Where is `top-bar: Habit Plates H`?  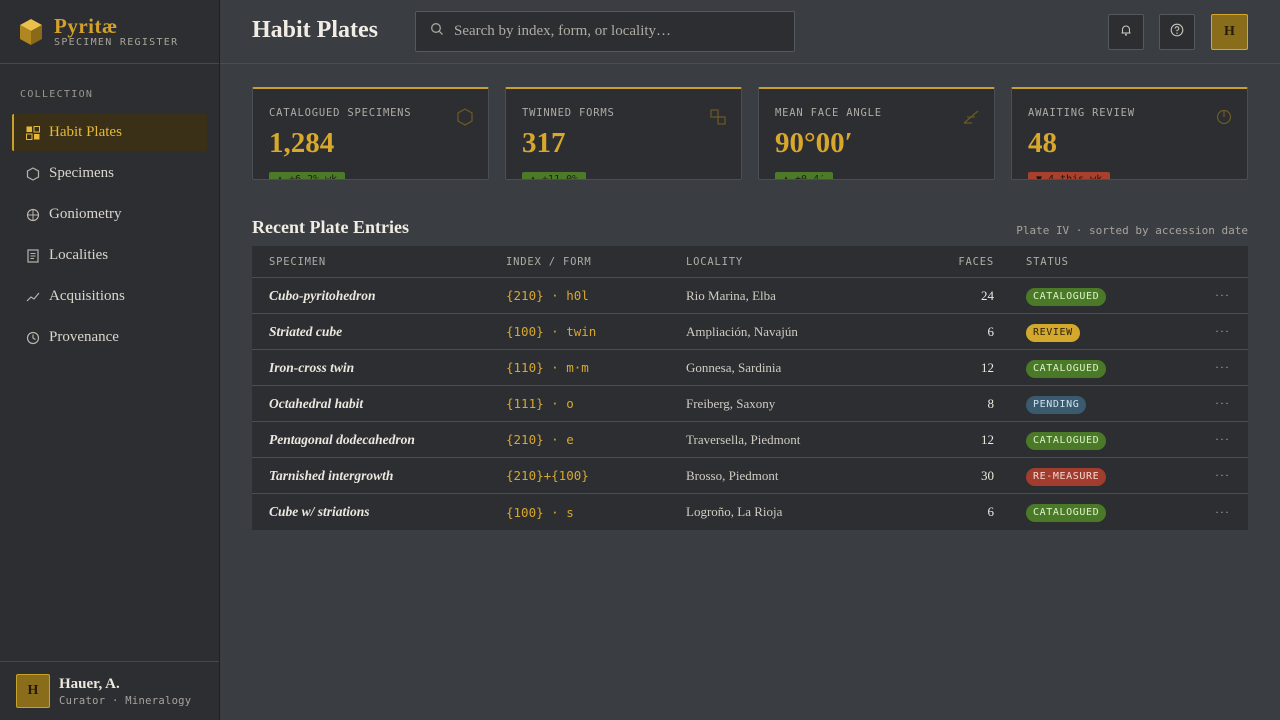 top-bar: Habit Plates H is located at coordinates (750, 32).